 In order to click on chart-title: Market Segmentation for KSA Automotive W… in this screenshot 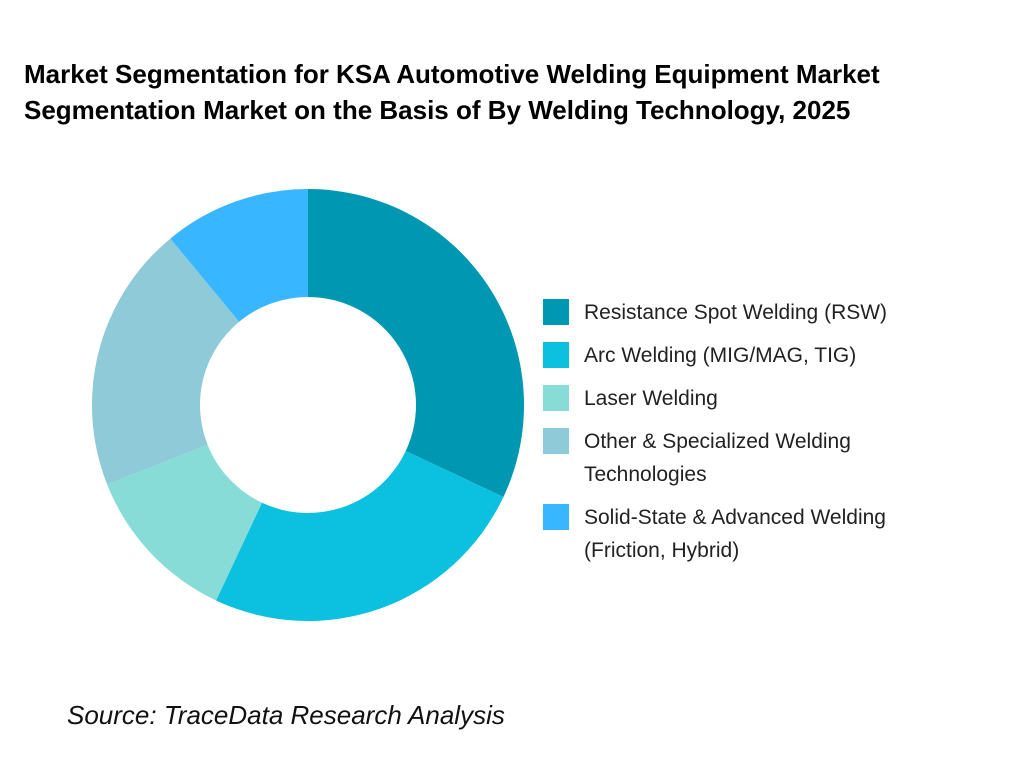, I will do `click(452, 92)`.